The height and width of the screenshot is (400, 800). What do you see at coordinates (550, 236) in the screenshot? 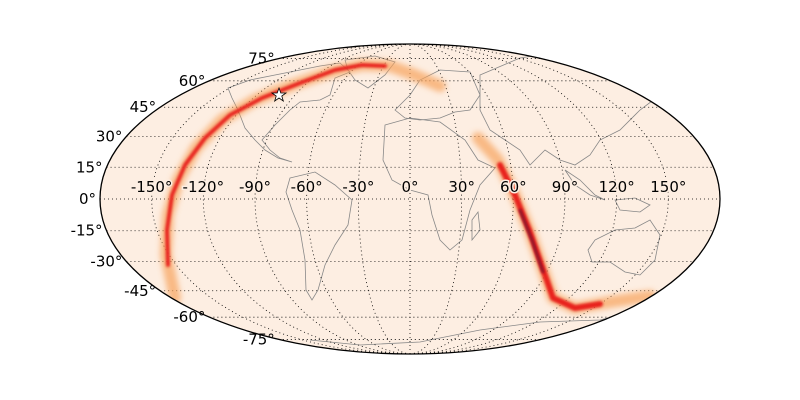
I see `band-core-south` at bounding box center [550, 236].